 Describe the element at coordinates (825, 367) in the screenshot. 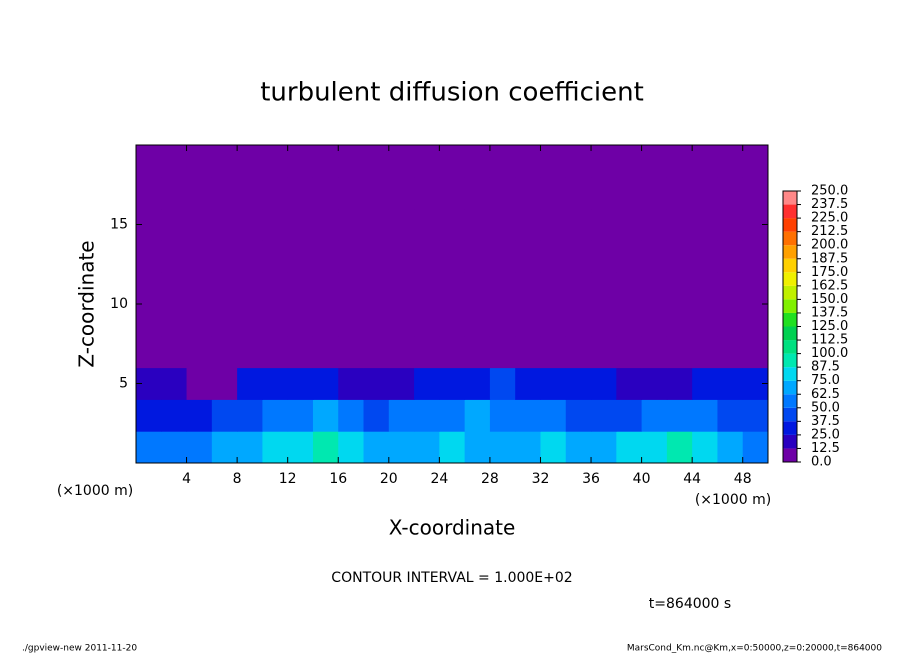

I see `colorbar-label: 87.5` at that location.